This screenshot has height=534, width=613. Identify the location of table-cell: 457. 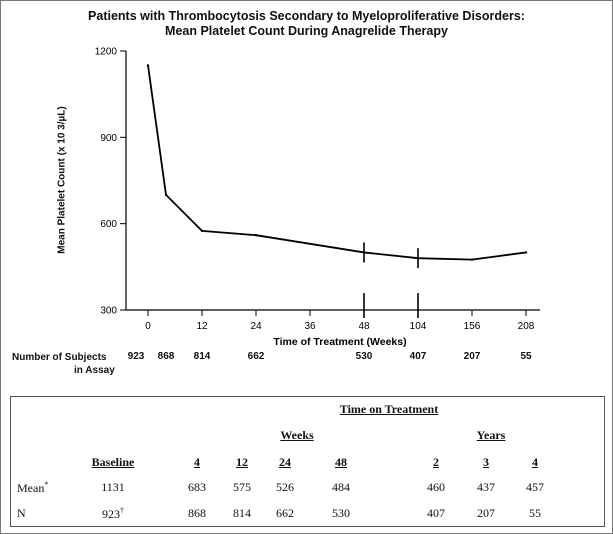
(535, 487).